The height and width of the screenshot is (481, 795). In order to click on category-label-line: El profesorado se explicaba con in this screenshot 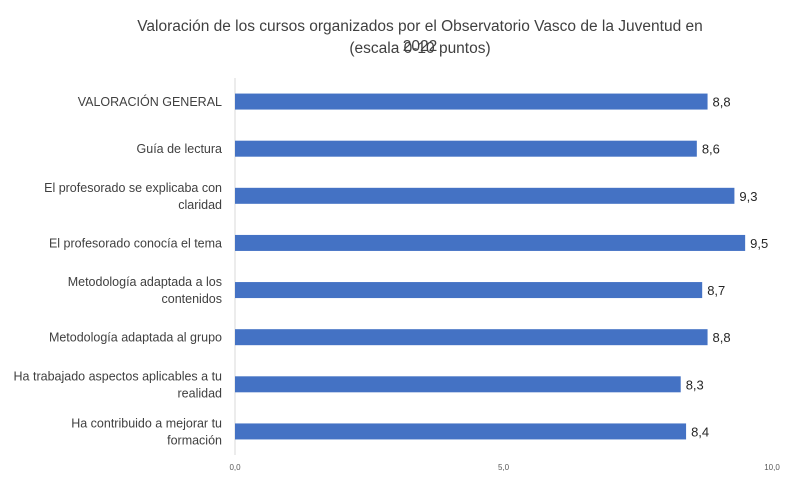, I will do `click(133, 188)`.